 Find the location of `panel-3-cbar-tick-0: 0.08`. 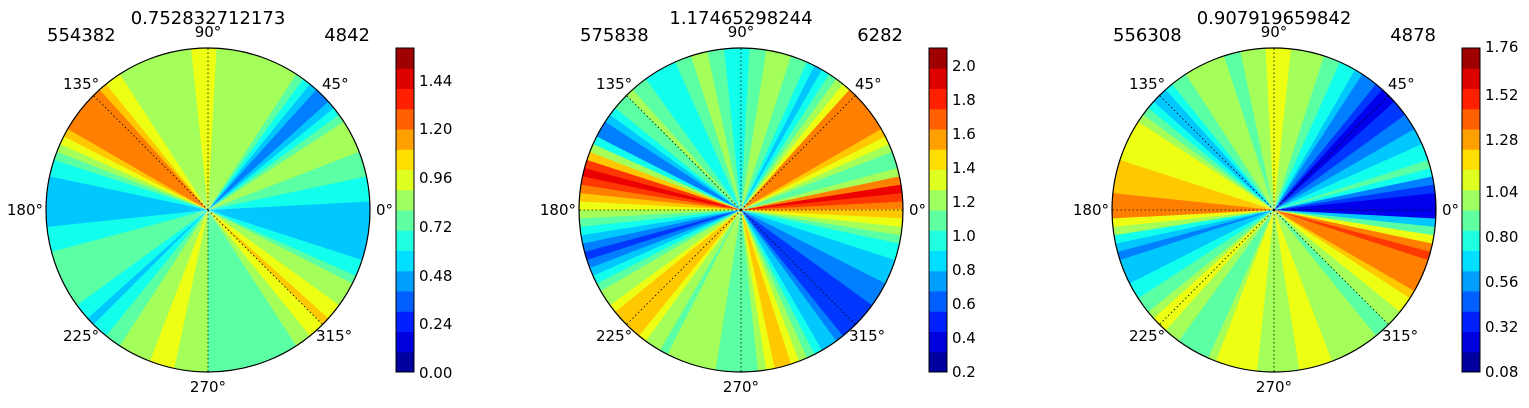

panel-3-cbar-tick-0: 0.08 is located at coordinates (1501, 372).